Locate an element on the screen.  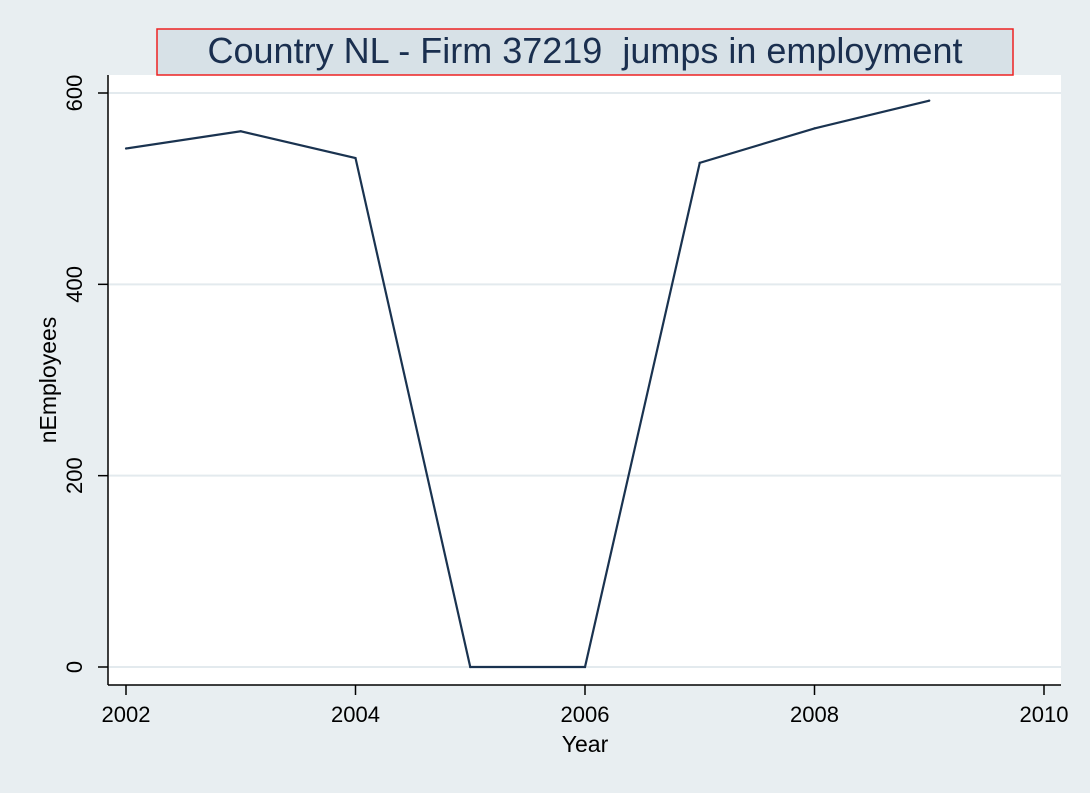
x-tick-label-2002: 2002 is located at coordinates (126, 714).